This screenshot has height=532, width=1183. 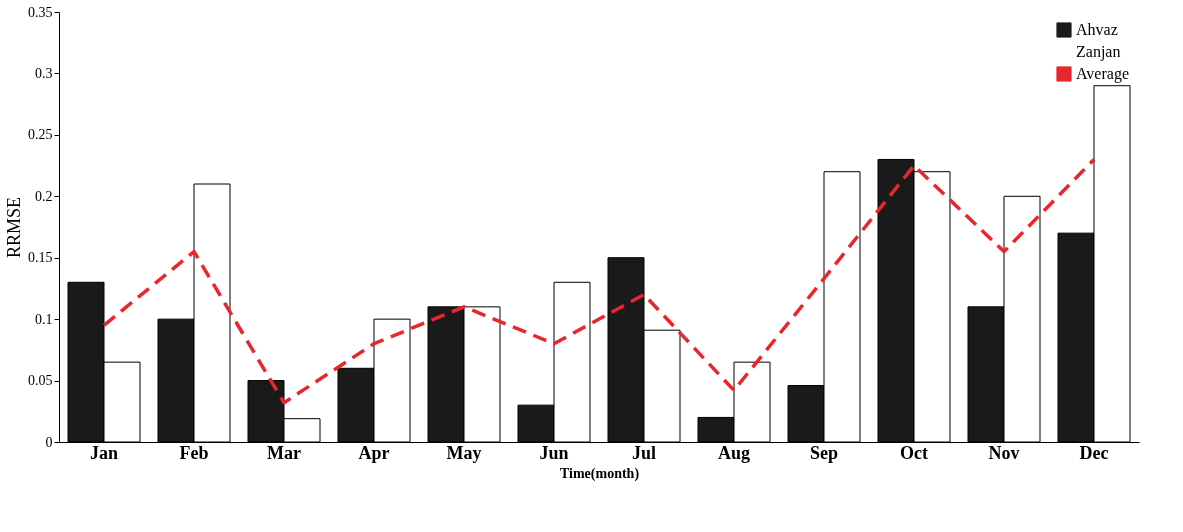 I want to click on y-tick-label: 0.05, so click(x=40, y=381).